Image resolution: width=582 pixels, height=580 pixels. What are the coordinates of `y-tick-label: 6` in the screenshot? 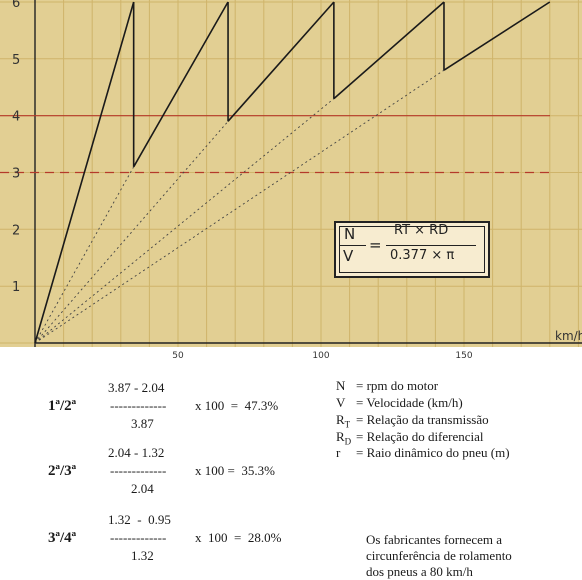 It's located at (16, 5).